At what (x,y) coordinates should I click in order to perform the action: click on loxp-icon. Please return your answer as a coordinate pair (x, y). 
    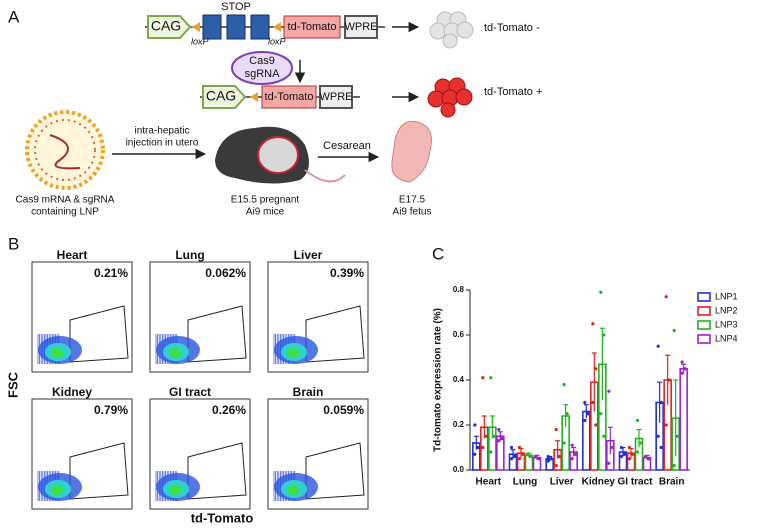
    Looking at the image, I should click on (254, 97).